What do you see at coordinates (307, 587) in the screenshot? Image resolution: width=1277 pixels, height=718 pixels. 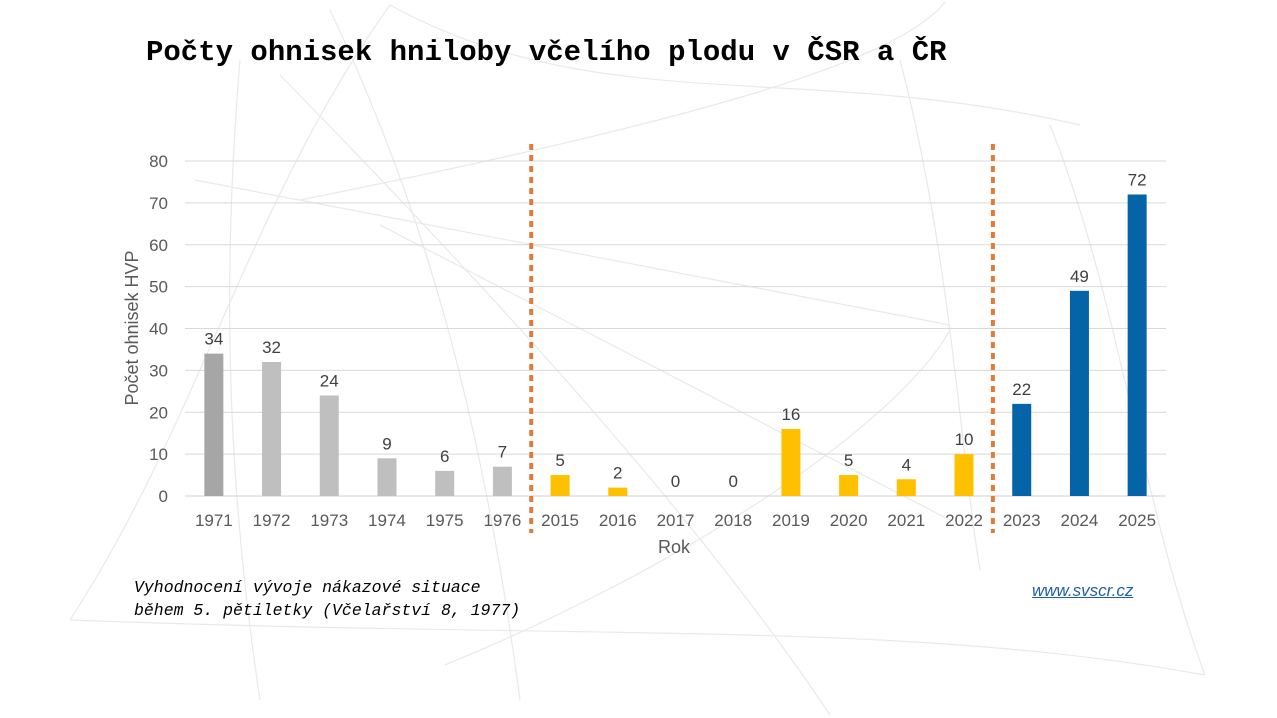 I see `source-note-line-1: Vyhodnocení vývoje nákazové situace` at bounding box center [307, 587].